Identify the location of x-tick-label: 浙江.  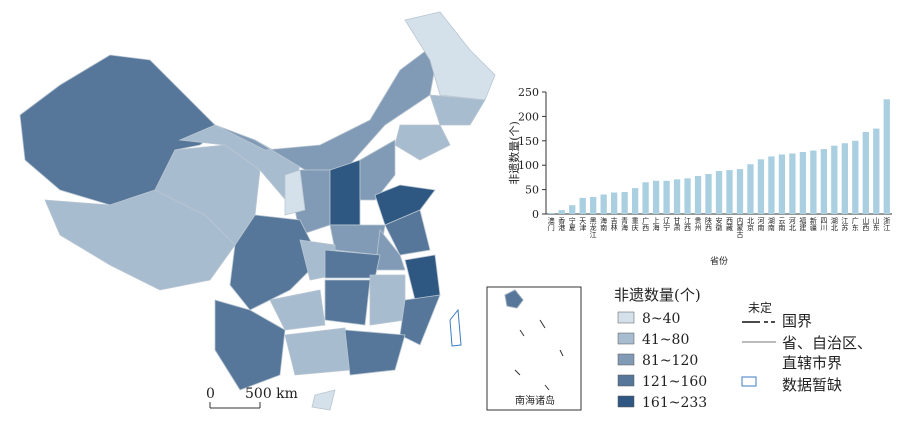
(887, 224).